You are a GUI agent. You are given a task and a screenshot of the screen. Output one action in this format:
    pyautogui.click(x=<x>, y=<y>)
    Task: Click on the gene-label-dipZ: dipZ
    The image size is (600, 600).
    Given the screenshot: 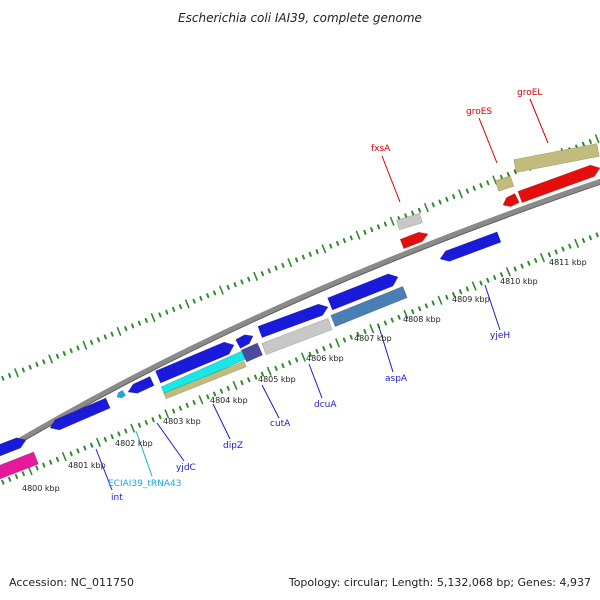 What is the action you would take?
    pyautogui.click(x=233, y=446)
    